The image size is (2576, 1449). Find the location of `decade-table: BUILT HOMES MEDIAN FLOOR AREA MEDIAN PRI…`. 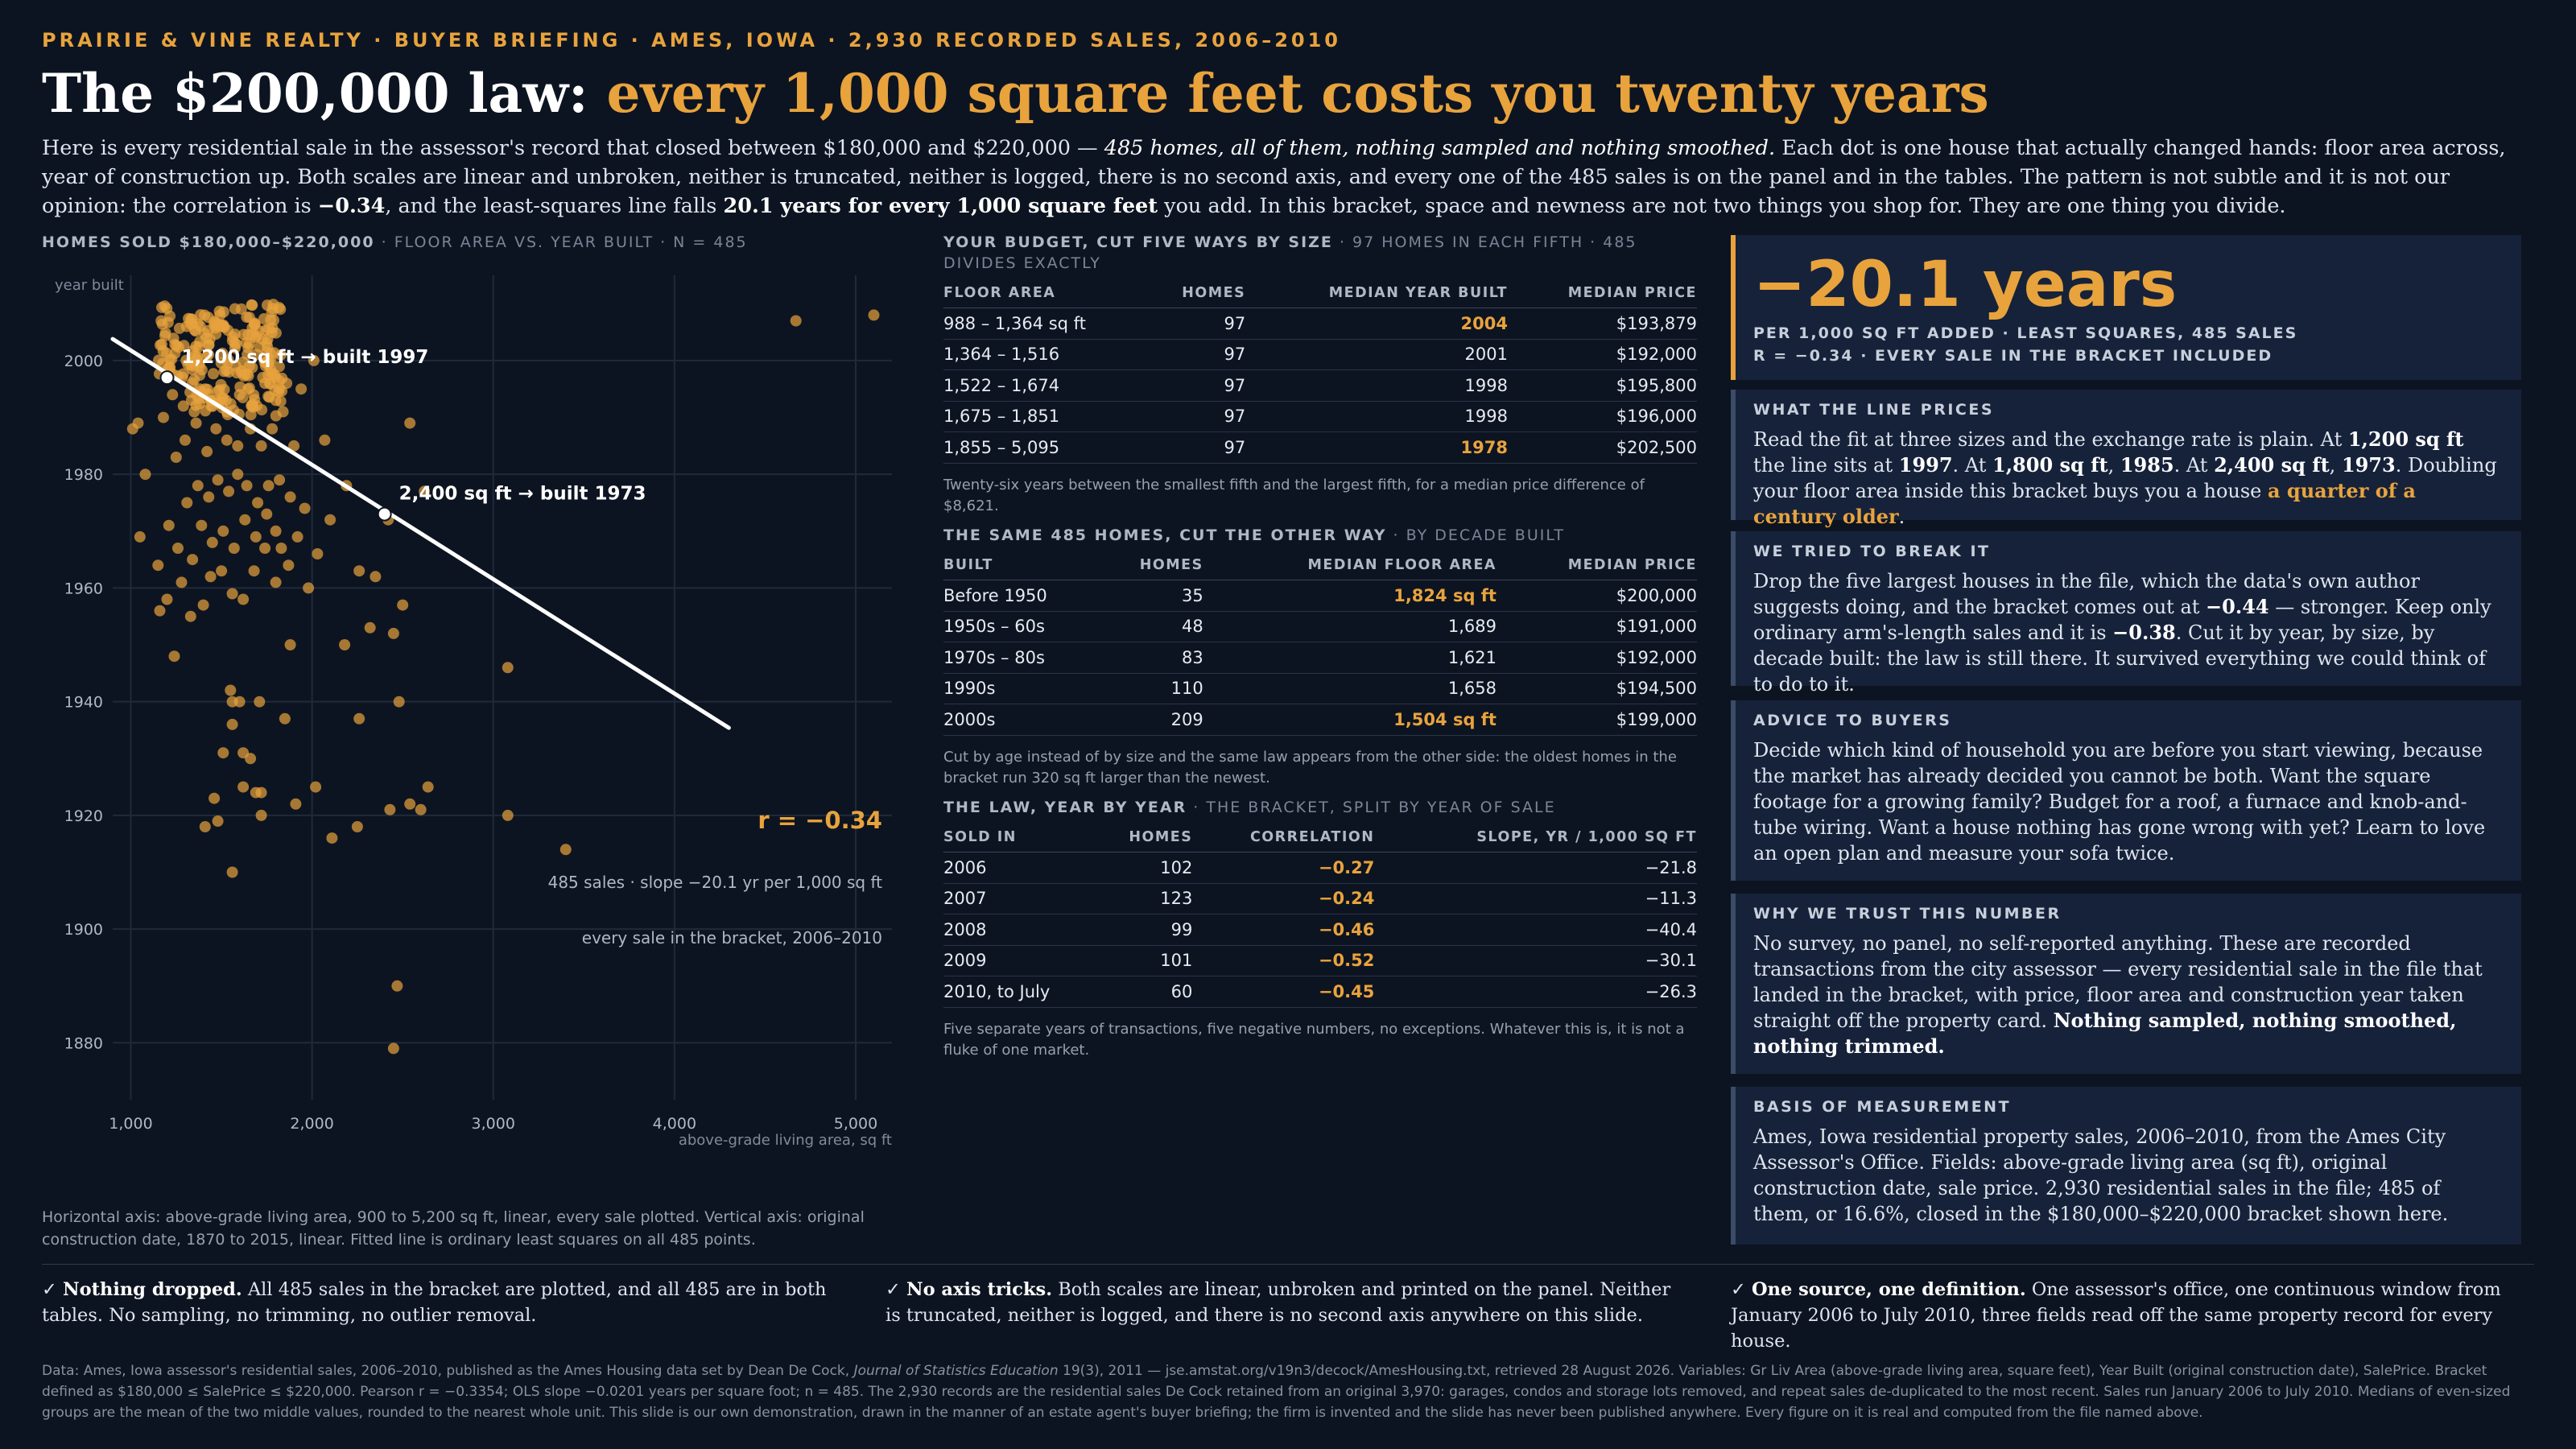

decade-table: BUILT HOMES MEDIAN FLOOR AREA MEDIAN PRI… is located at coordinates (1320, 644).